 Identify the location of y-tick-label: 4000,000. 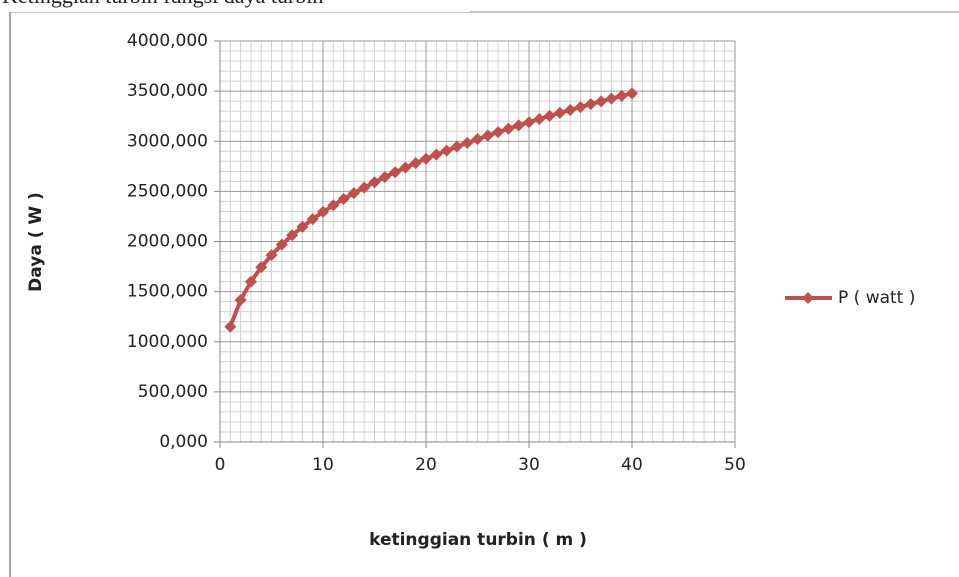
(167, 41).